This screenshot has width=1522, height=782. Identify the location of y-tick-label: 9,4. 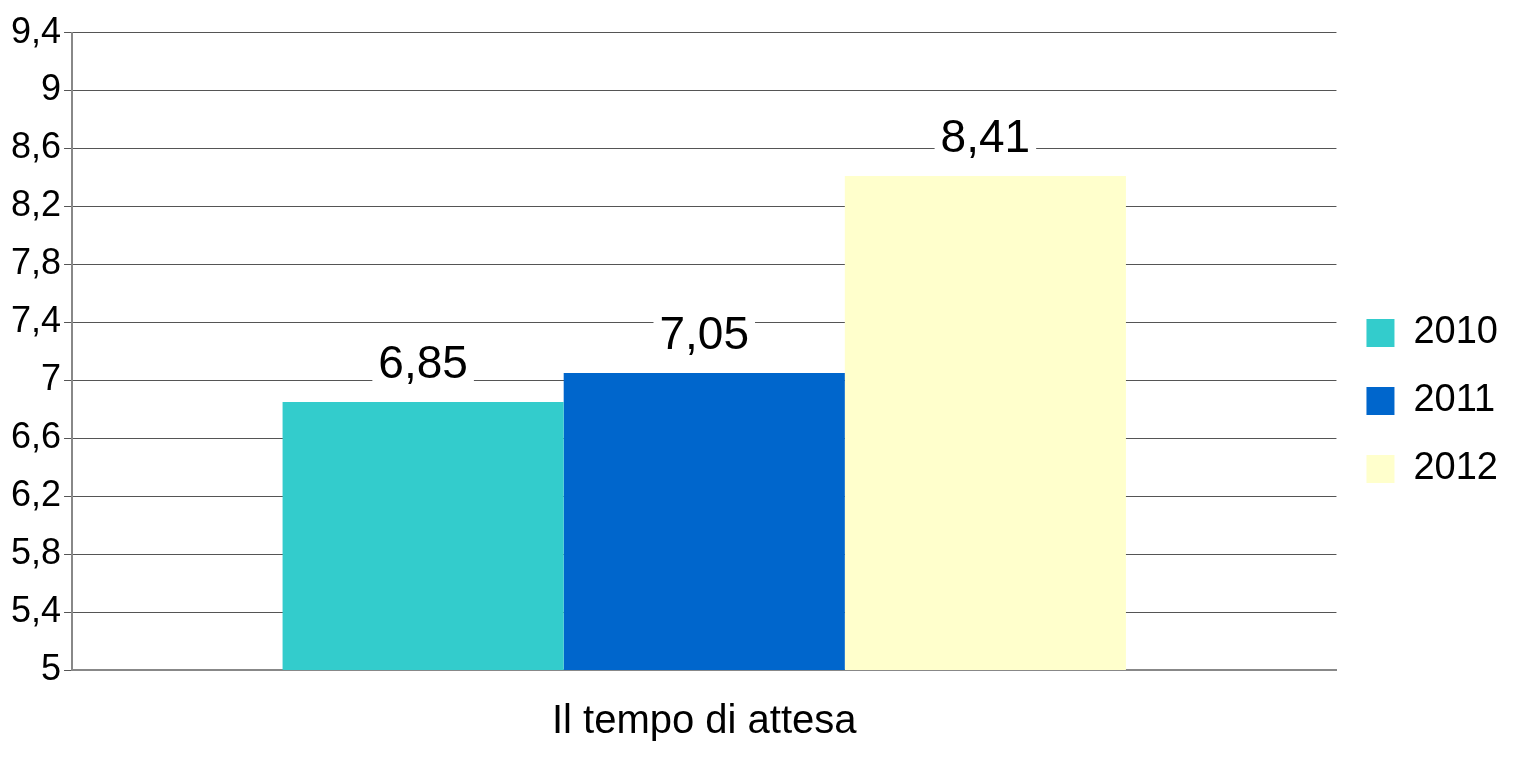
(36, 30).